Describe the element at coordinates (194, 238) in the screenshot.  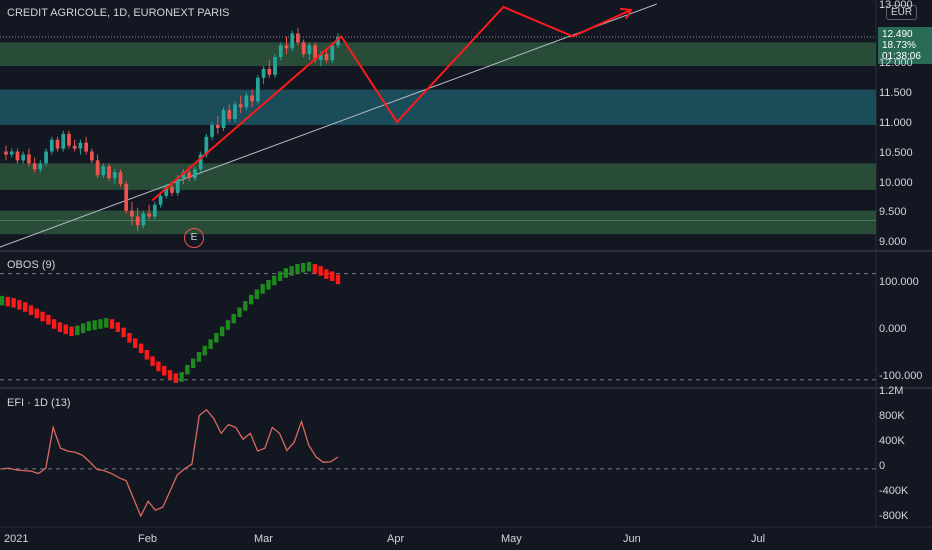
I see `earnings-event-marker: E` at that location.